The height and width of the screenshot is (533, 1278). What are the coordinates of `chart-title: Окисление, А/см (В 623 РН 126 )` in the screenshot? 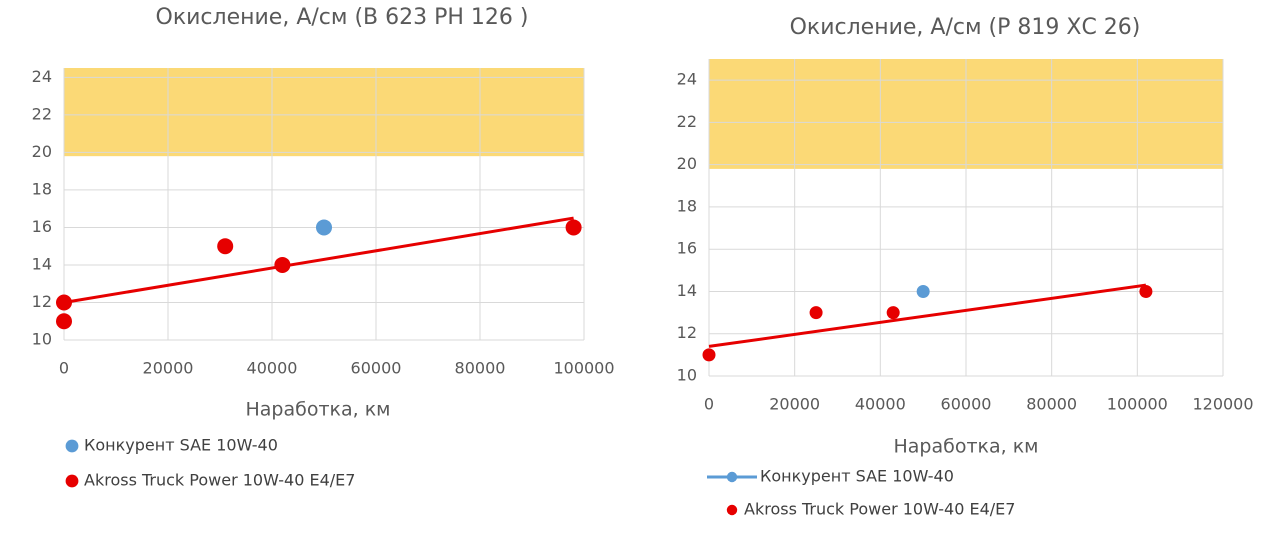 It's located at (342, 17).